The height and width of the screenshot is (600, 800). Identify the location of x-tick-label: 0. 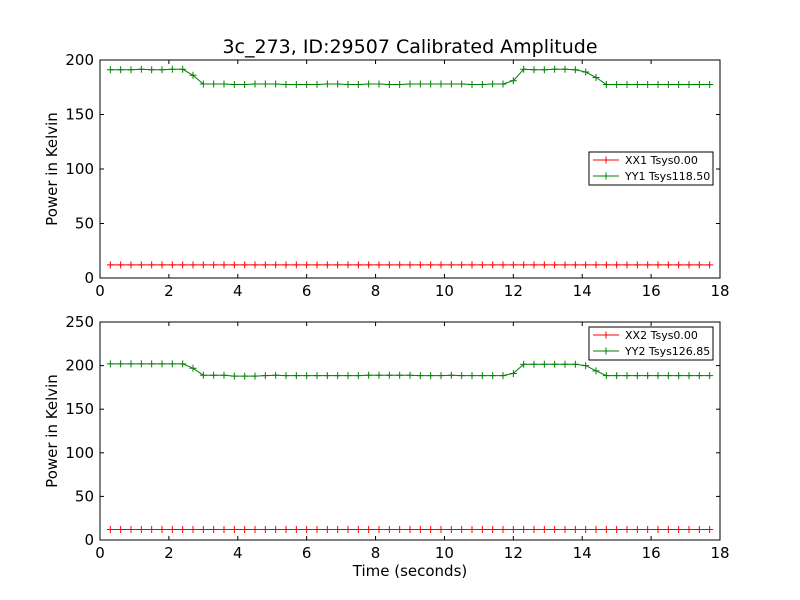
(100, 553).